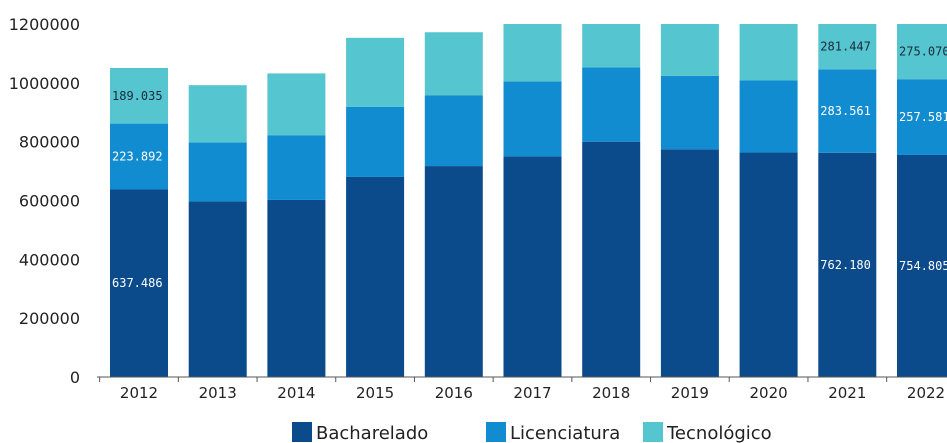  Describe the element at coordinates (375, 393) in the screenshot. I see `x-tick-label: 2015` at that location.